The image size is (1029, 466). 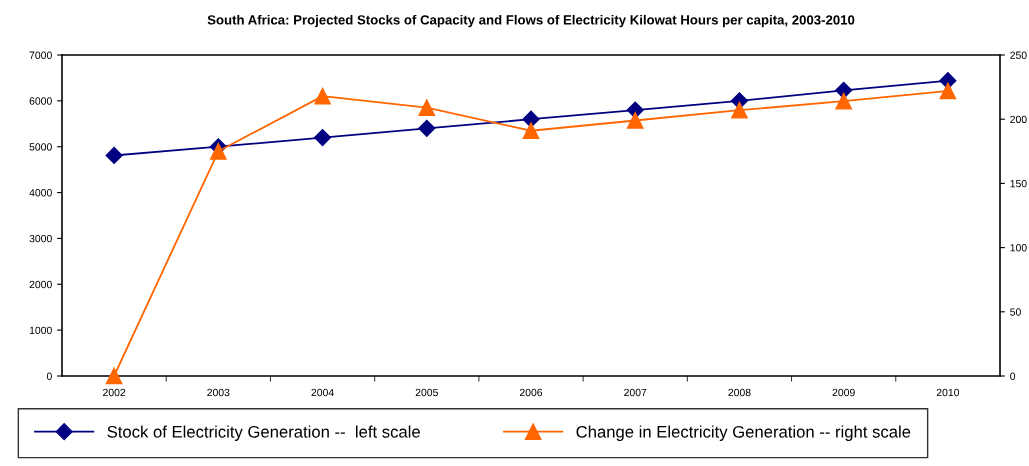 I want to click on y2-tick-label: 150, so click(x=1018, y=183).